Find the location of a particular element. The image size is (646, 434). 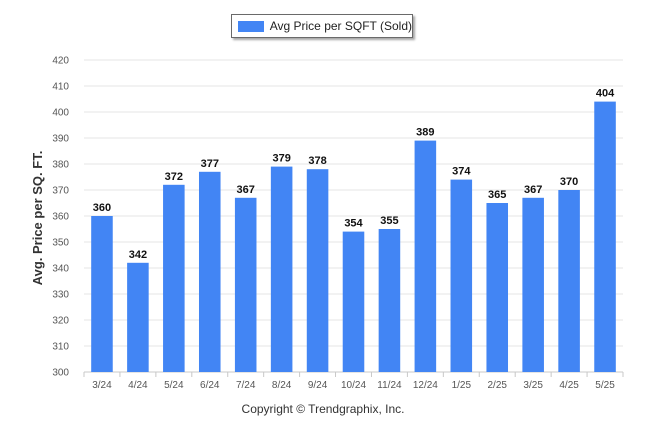

data-label: 370 is located at coordinates (569, 182).